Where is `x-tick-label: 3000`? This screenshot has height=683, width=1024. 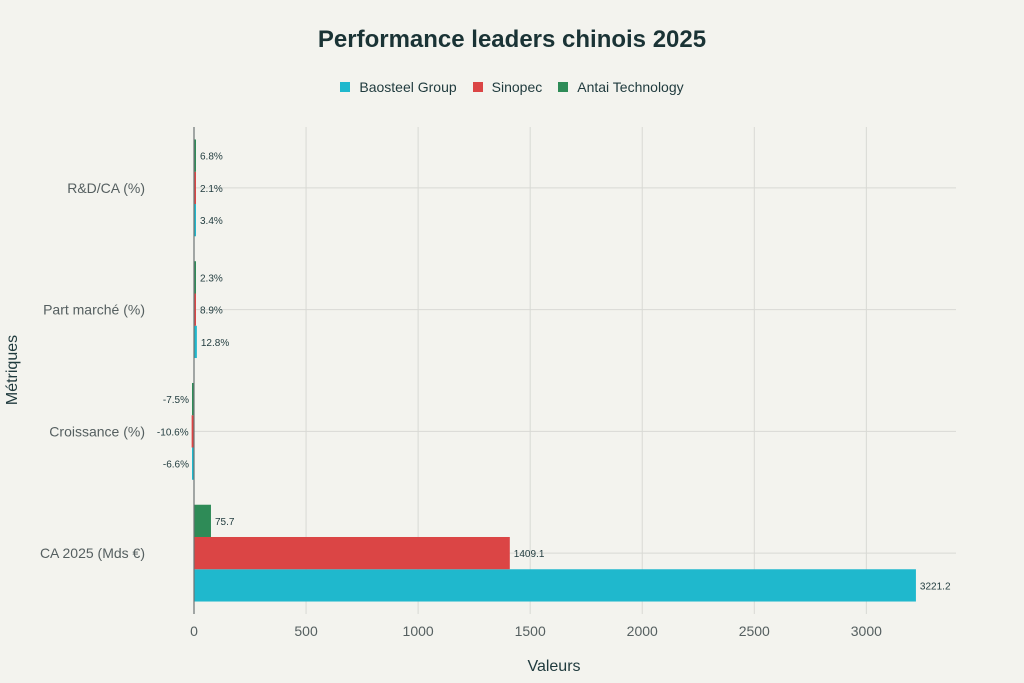
x-tick-label: 3000 is located at coordinates (866, 631).